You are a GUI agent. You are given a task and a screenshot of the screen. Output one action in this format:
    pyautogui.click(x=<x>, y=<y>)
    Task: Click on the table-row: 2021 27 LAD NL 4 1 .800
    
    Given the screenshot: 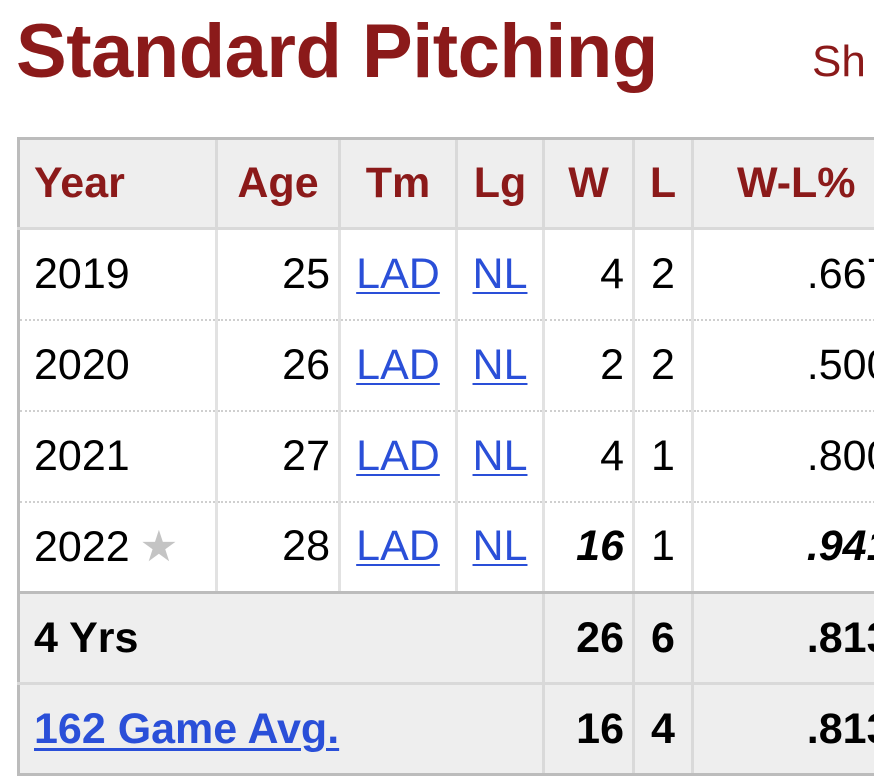 What is the action you would take?
    pyautogui.click(x=445, y=456)
    